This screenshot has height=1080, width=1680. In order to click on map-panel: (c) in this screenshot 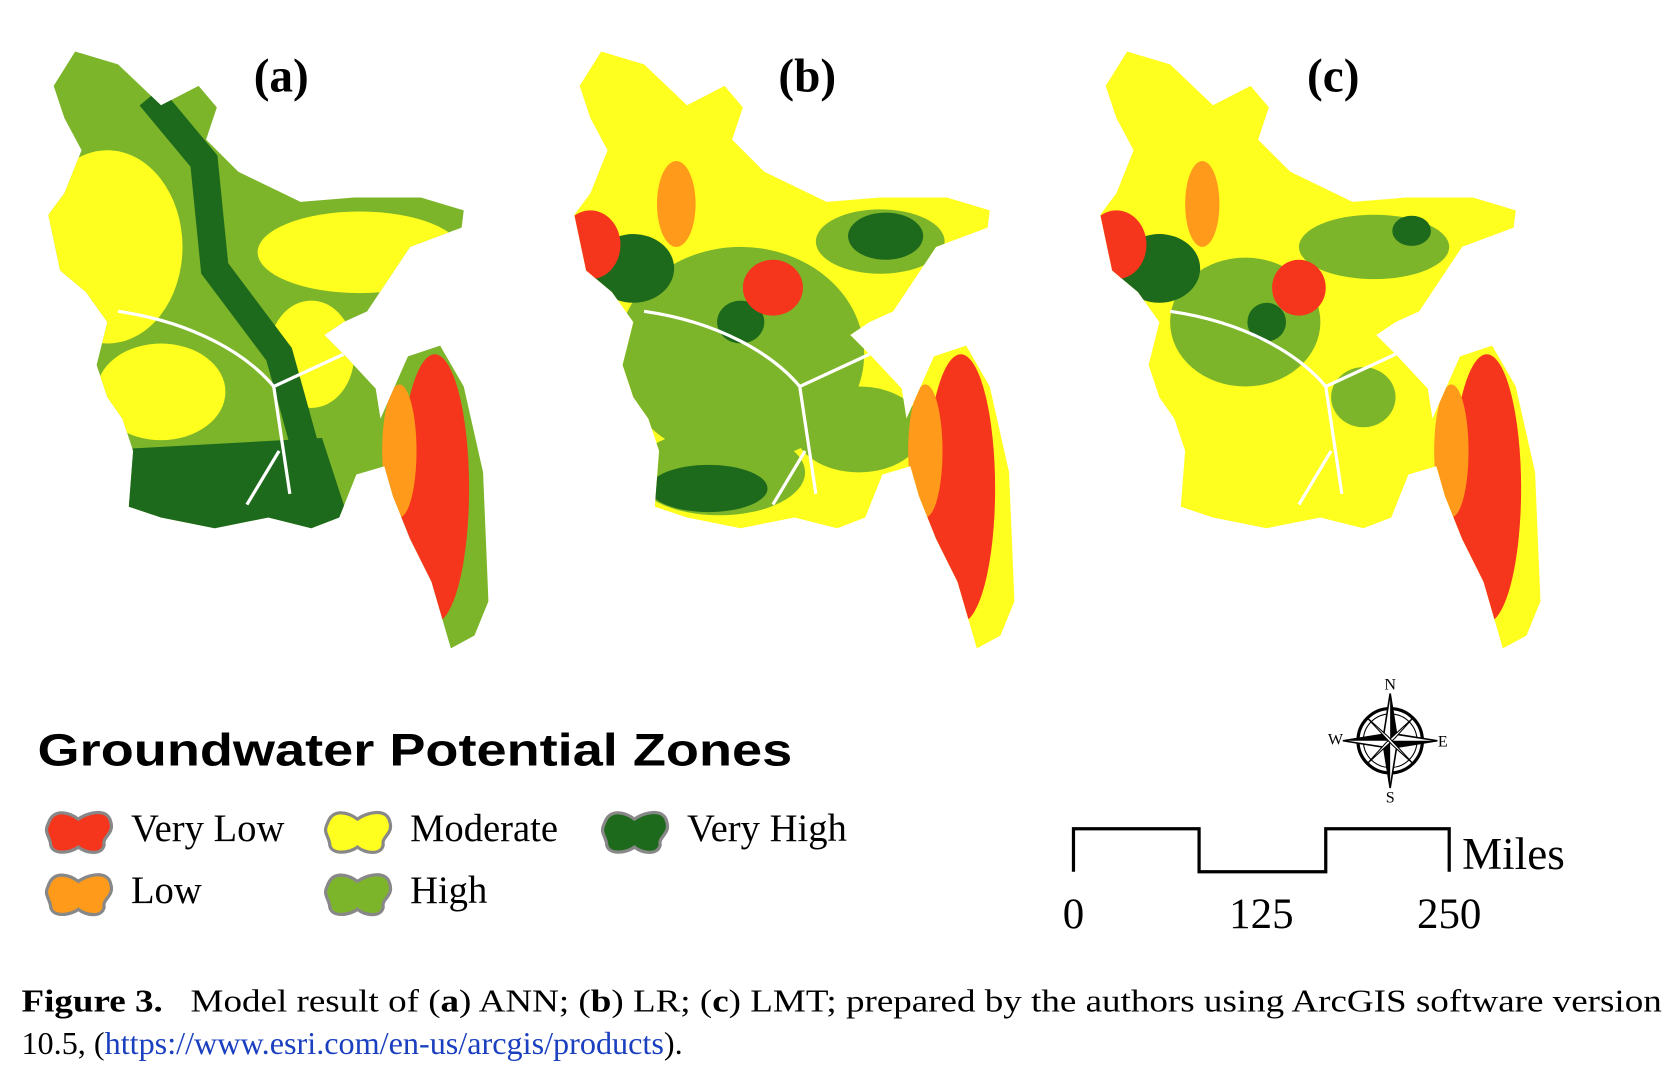, I will do `click(1320, 349)`.